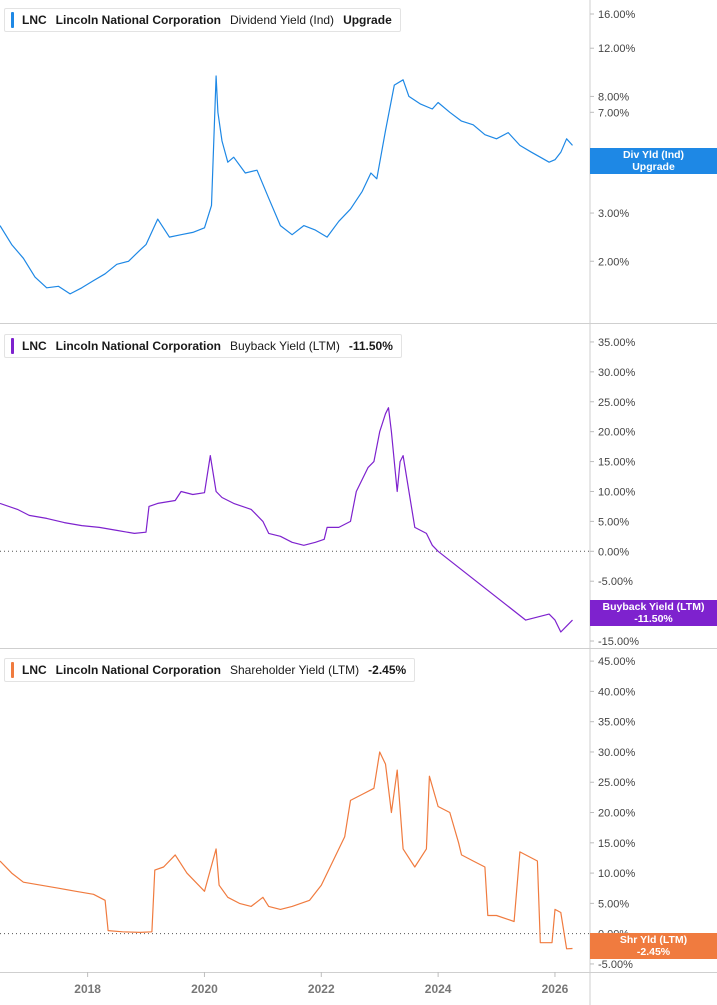 Image resolution: width=717 pixels, height=1005 pixels. Describe the element at coordinates (653, 167) in the screenshot. I see `badge-value: Upgrade` at that location.